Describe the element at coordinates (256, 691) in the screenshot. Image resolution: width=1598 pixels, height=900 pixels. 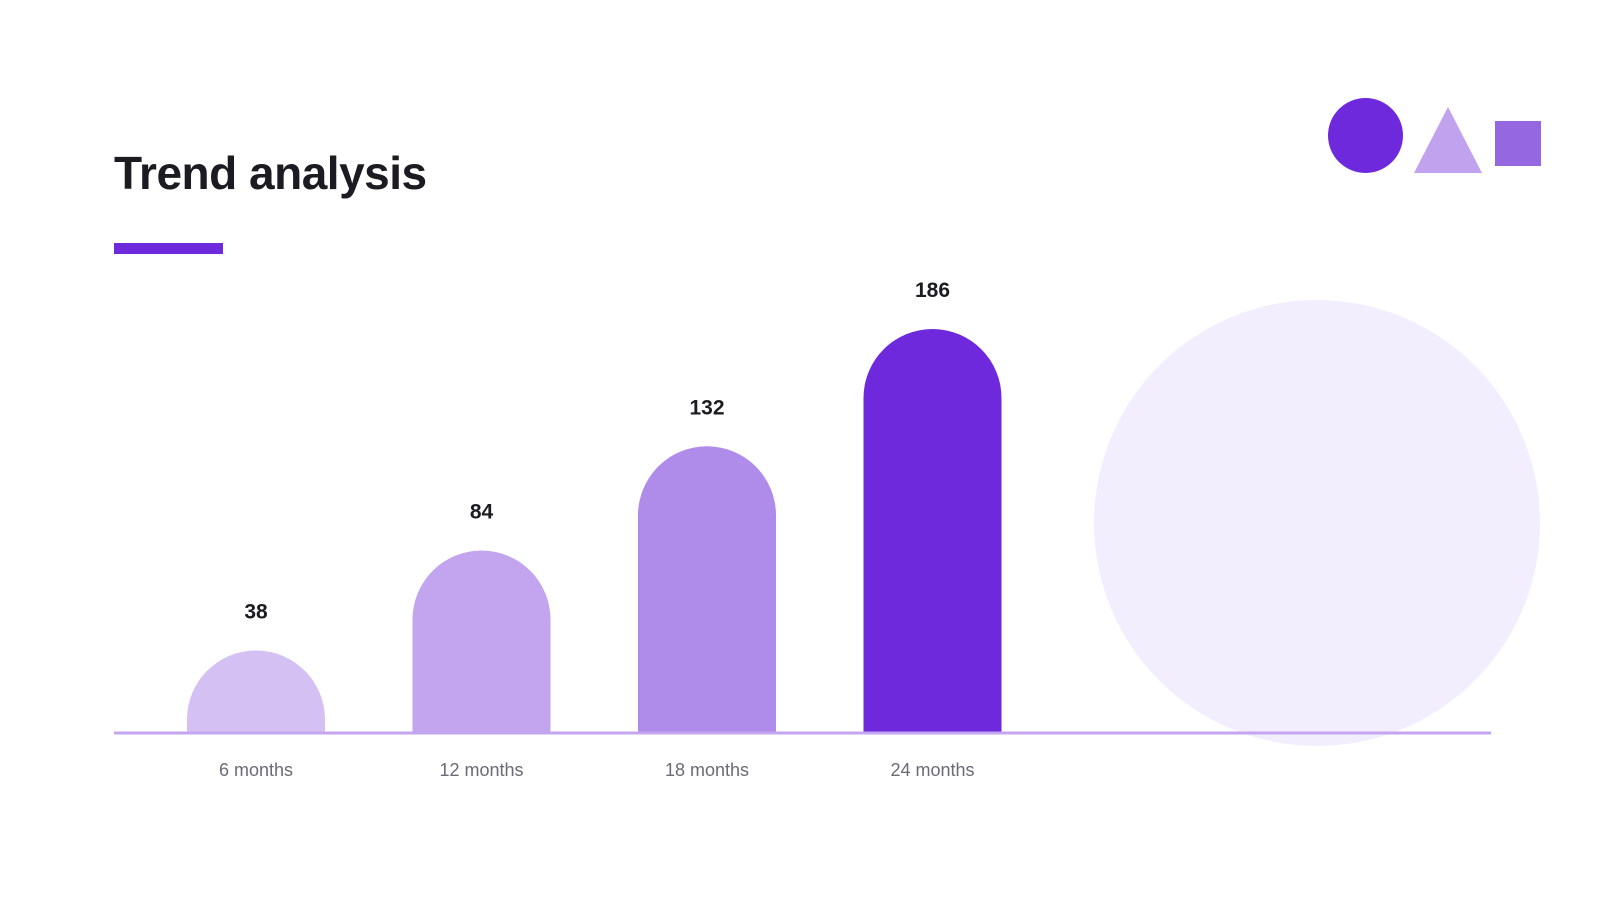
I see `bar-6-months` at that location.